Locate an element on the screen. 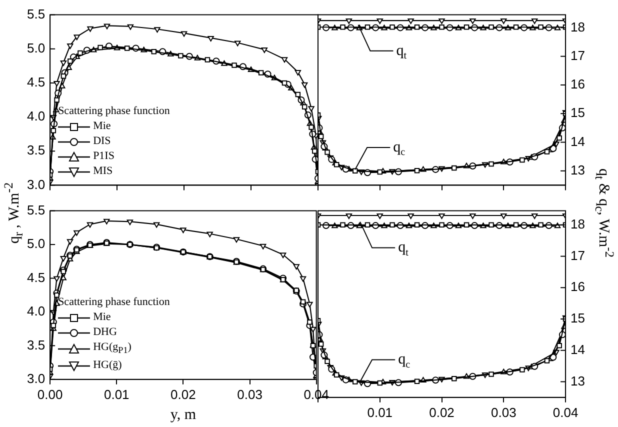 The height and width of the screenshot is (427, 618). legend-label: DHG is located at coordinates (105, 332).